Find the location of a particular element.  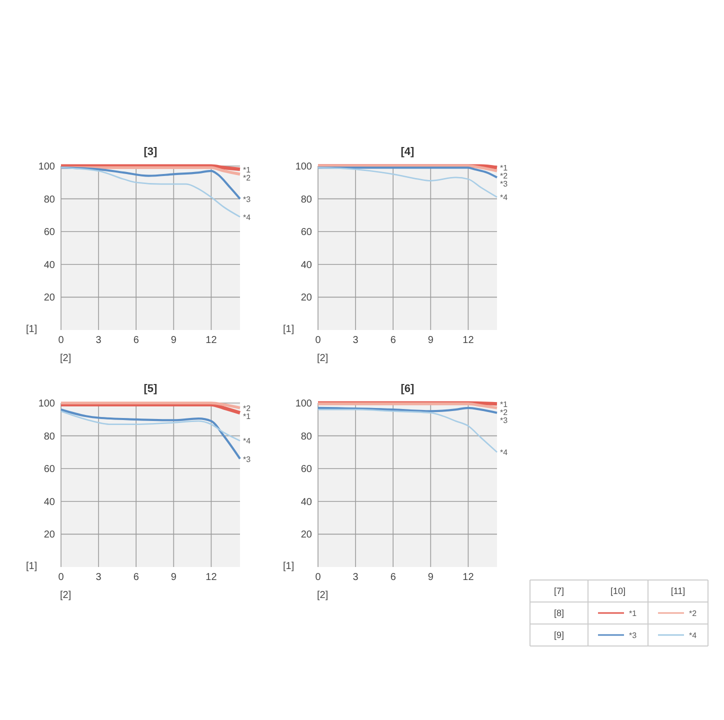

chart-title: [3] is located at coordinates (151, 152).